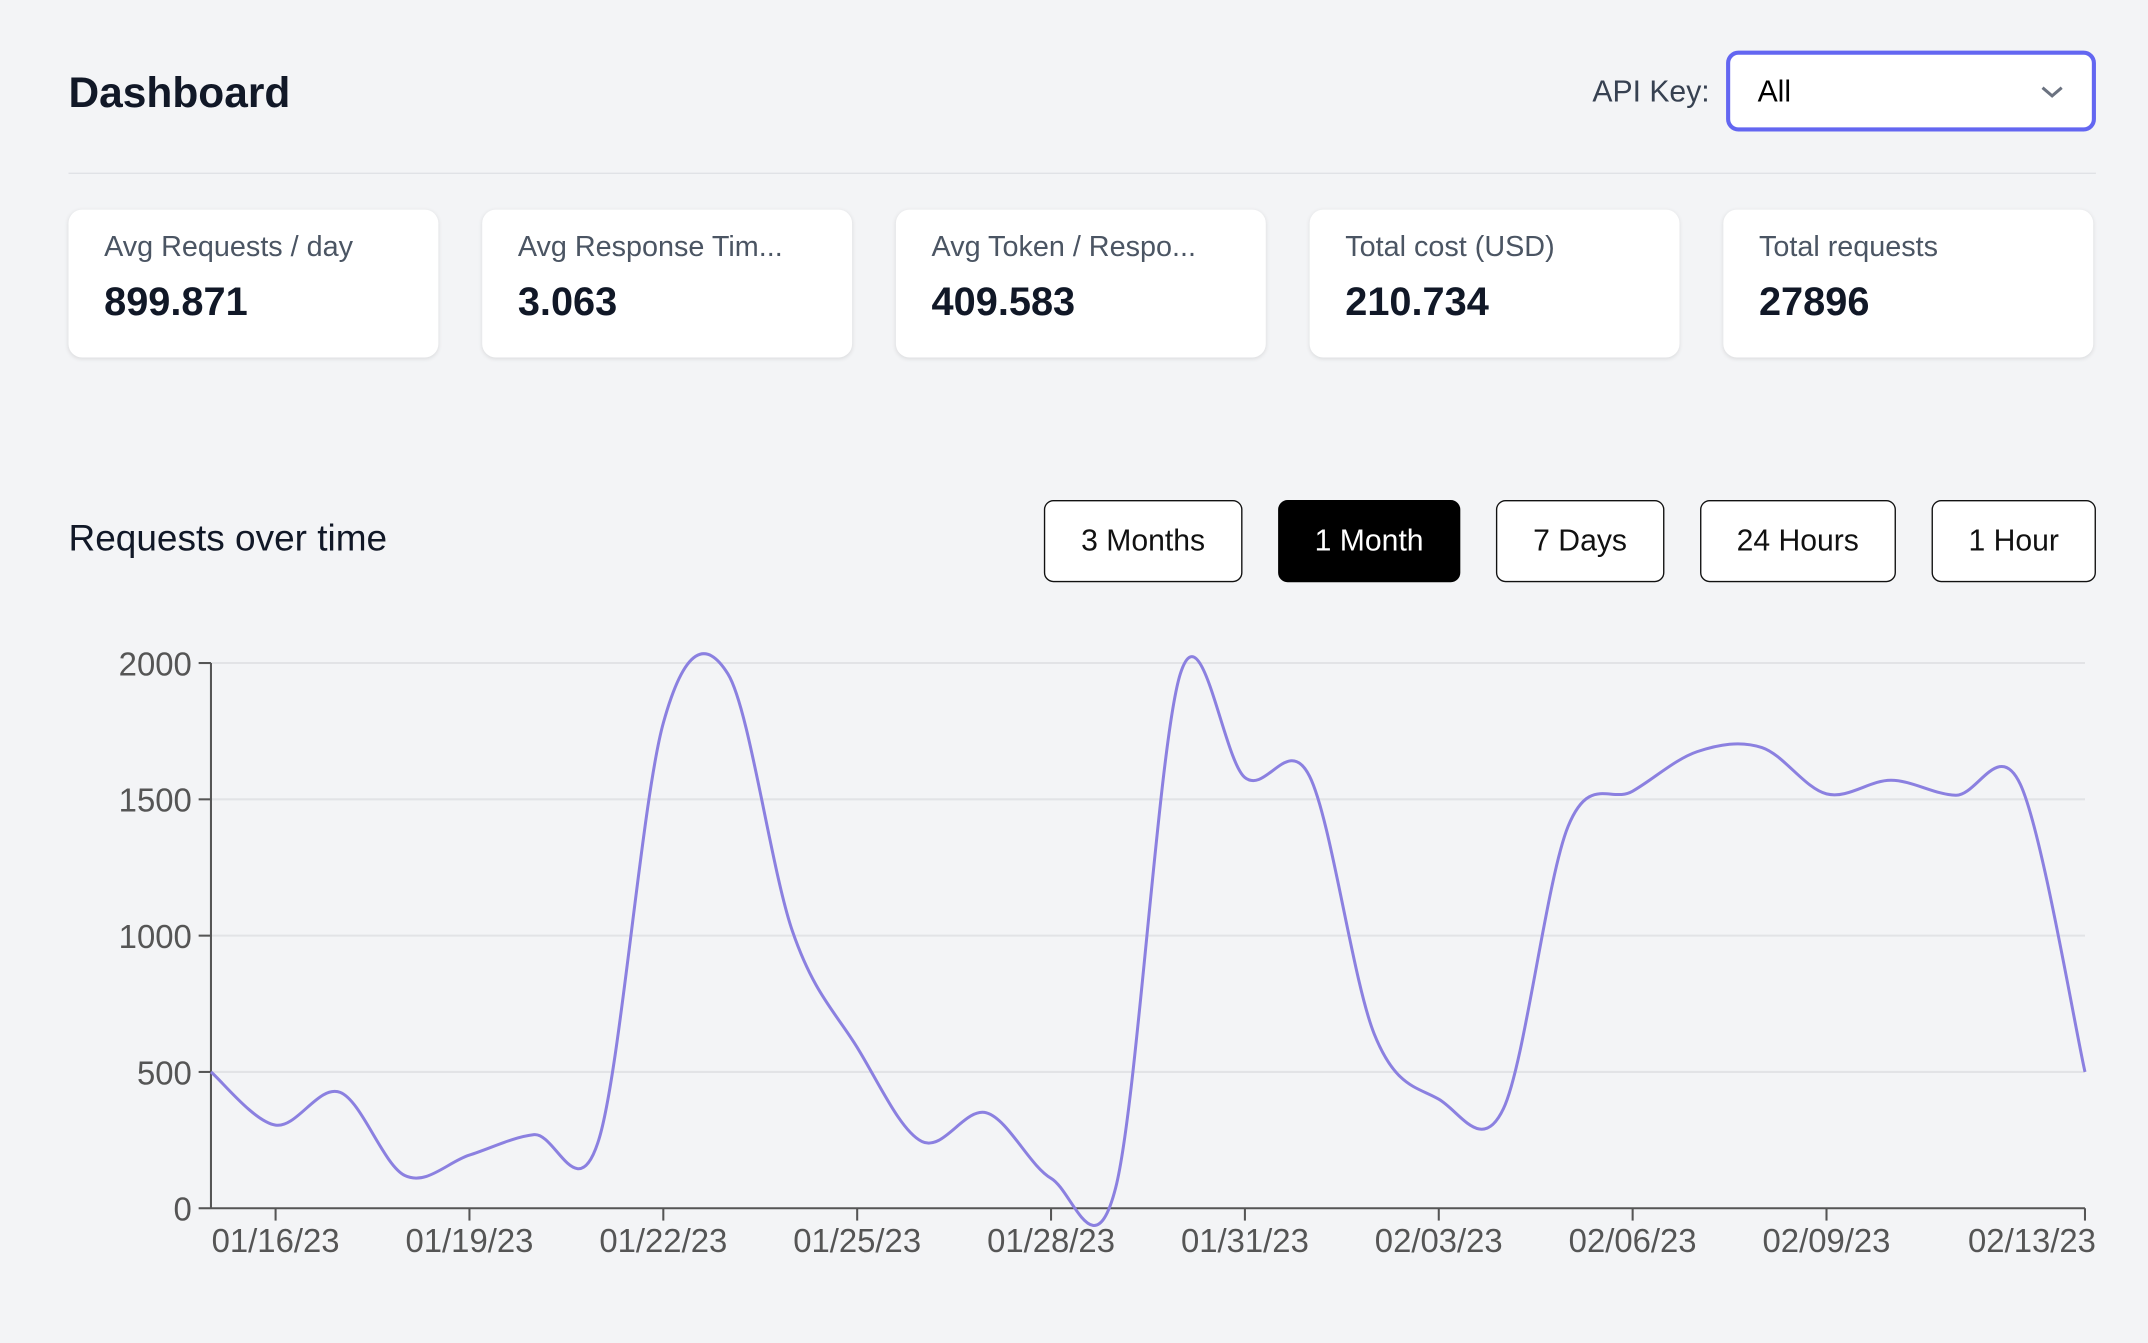 This screenshot has height=1343, width=2148. I want to click on time-range-selector: 3 Months 1 Month 7 Days 24 Hours 1 Hour, so click(1570, 541).